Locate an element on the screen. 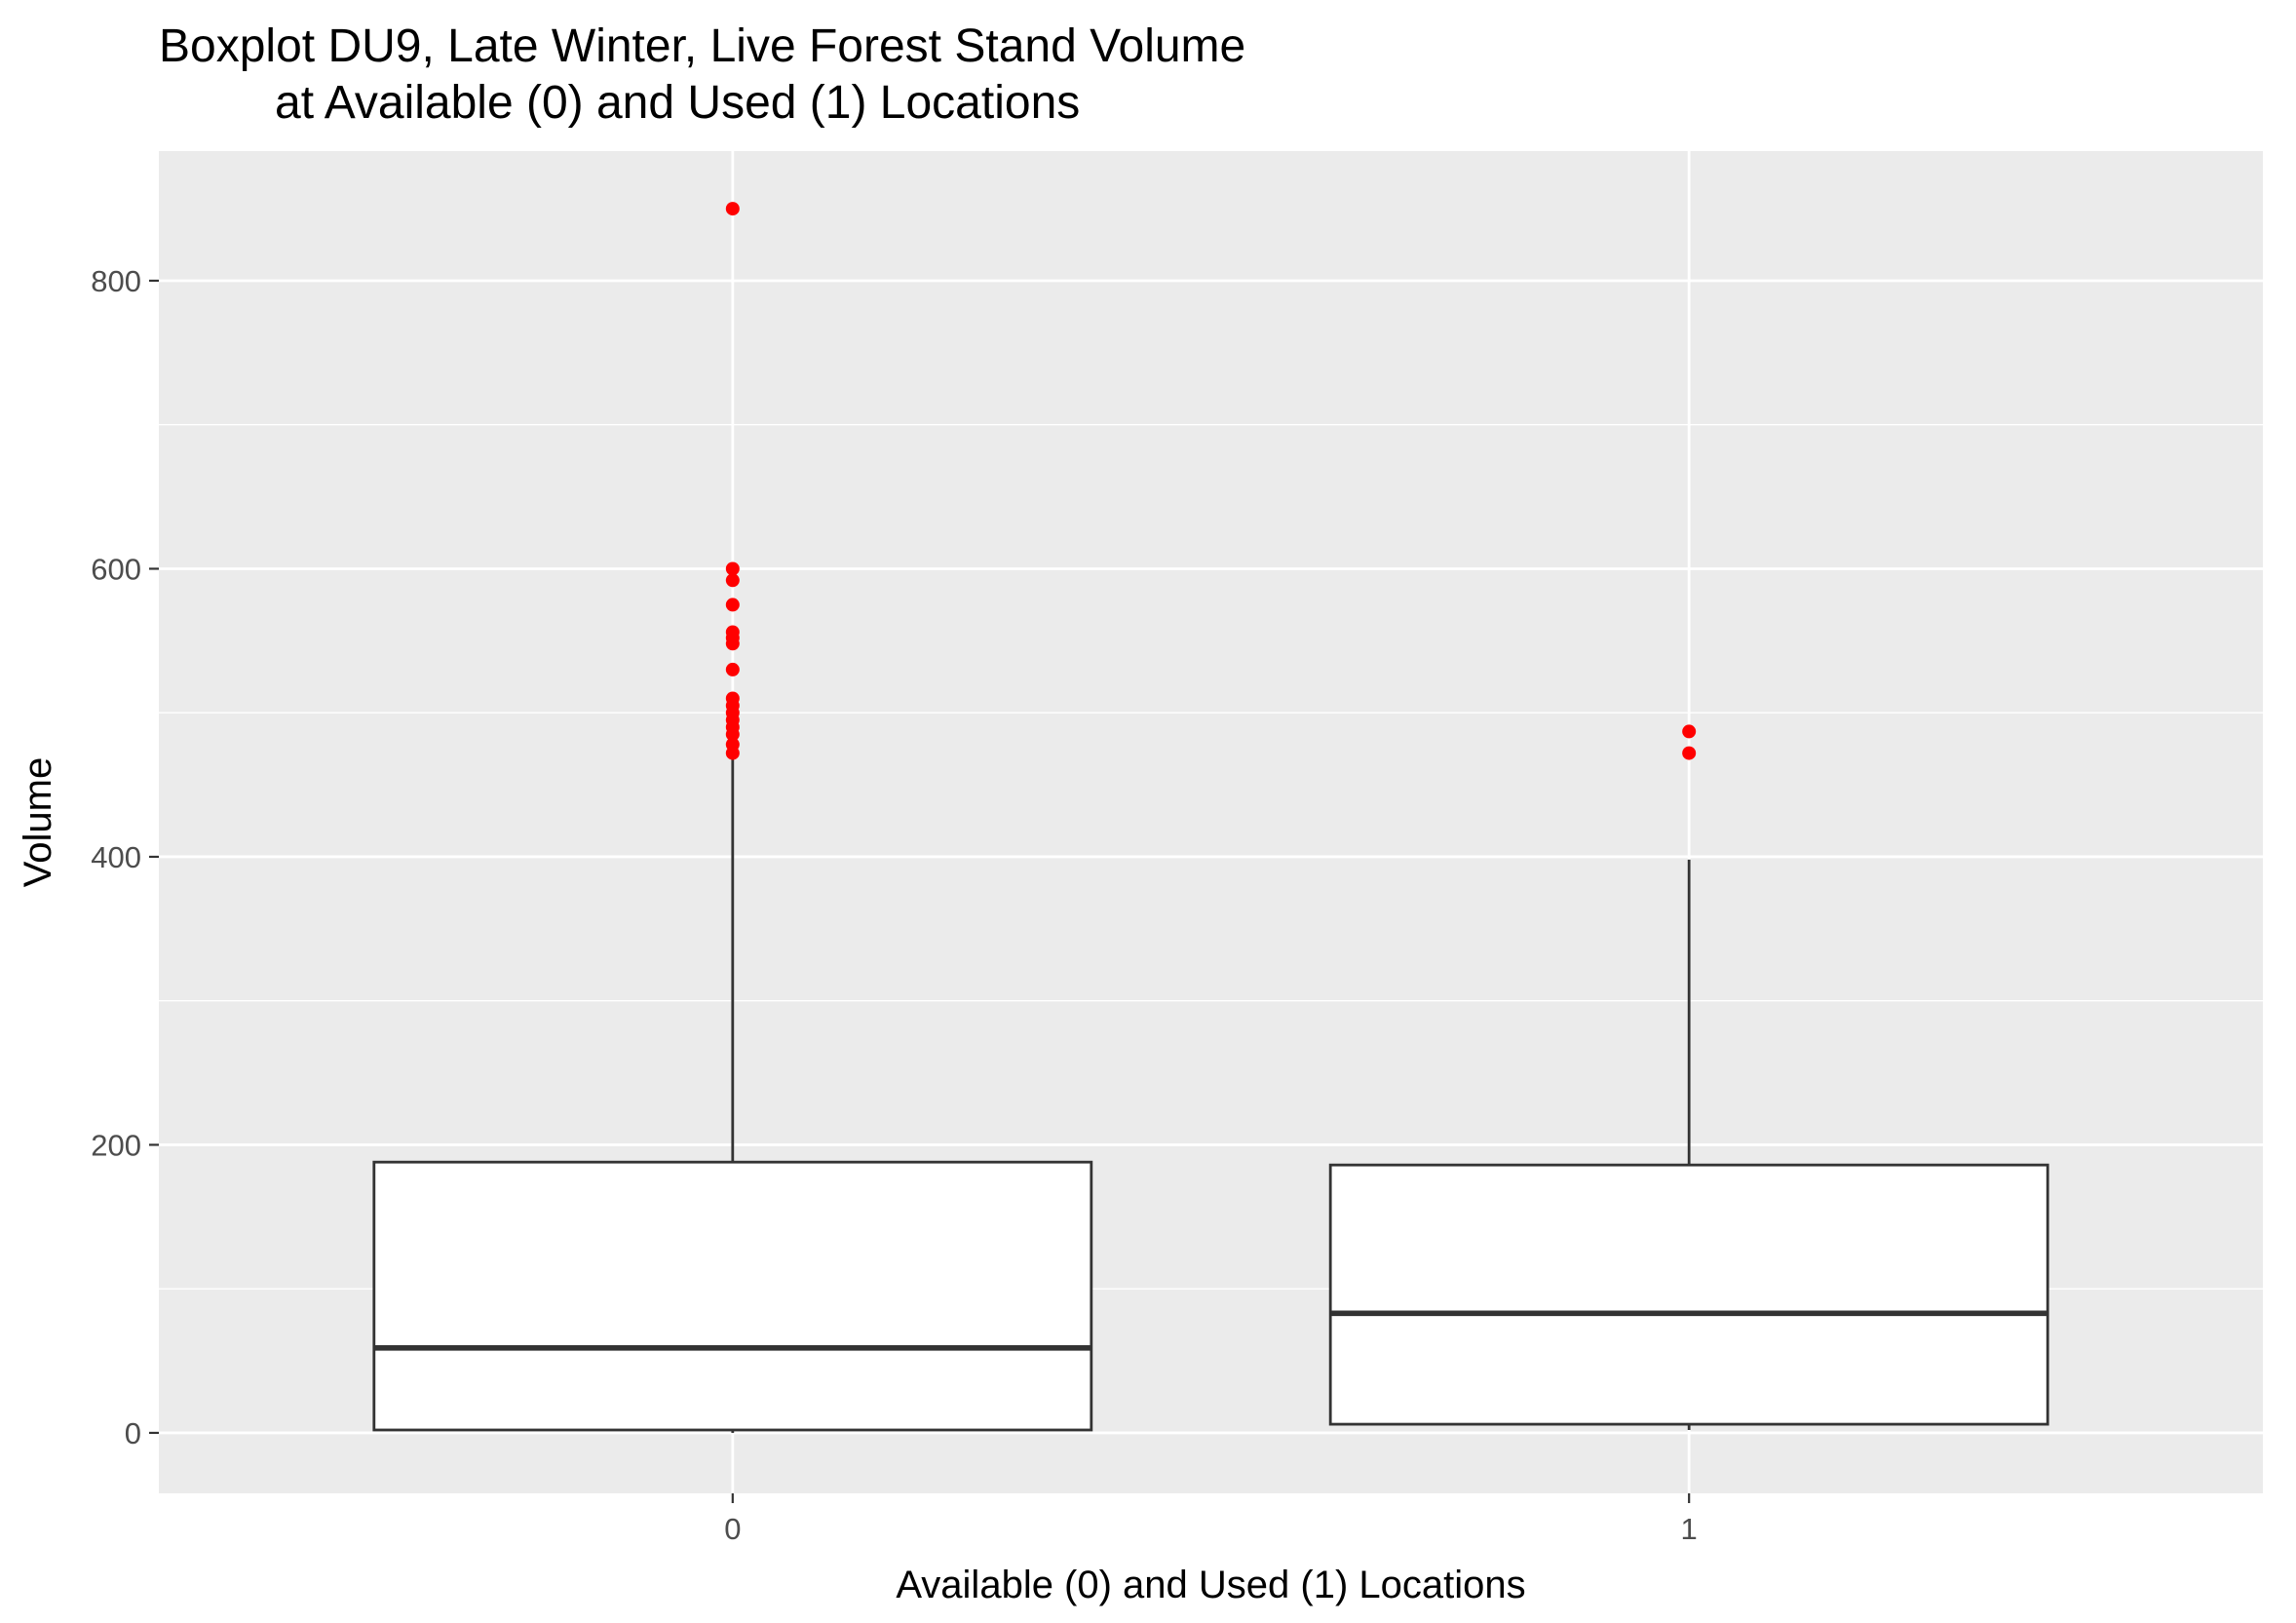 The image size is (2296, 1623). x-axis-label: Available (0) and Used (1) Locations is located at coordinates (1210, 1585).